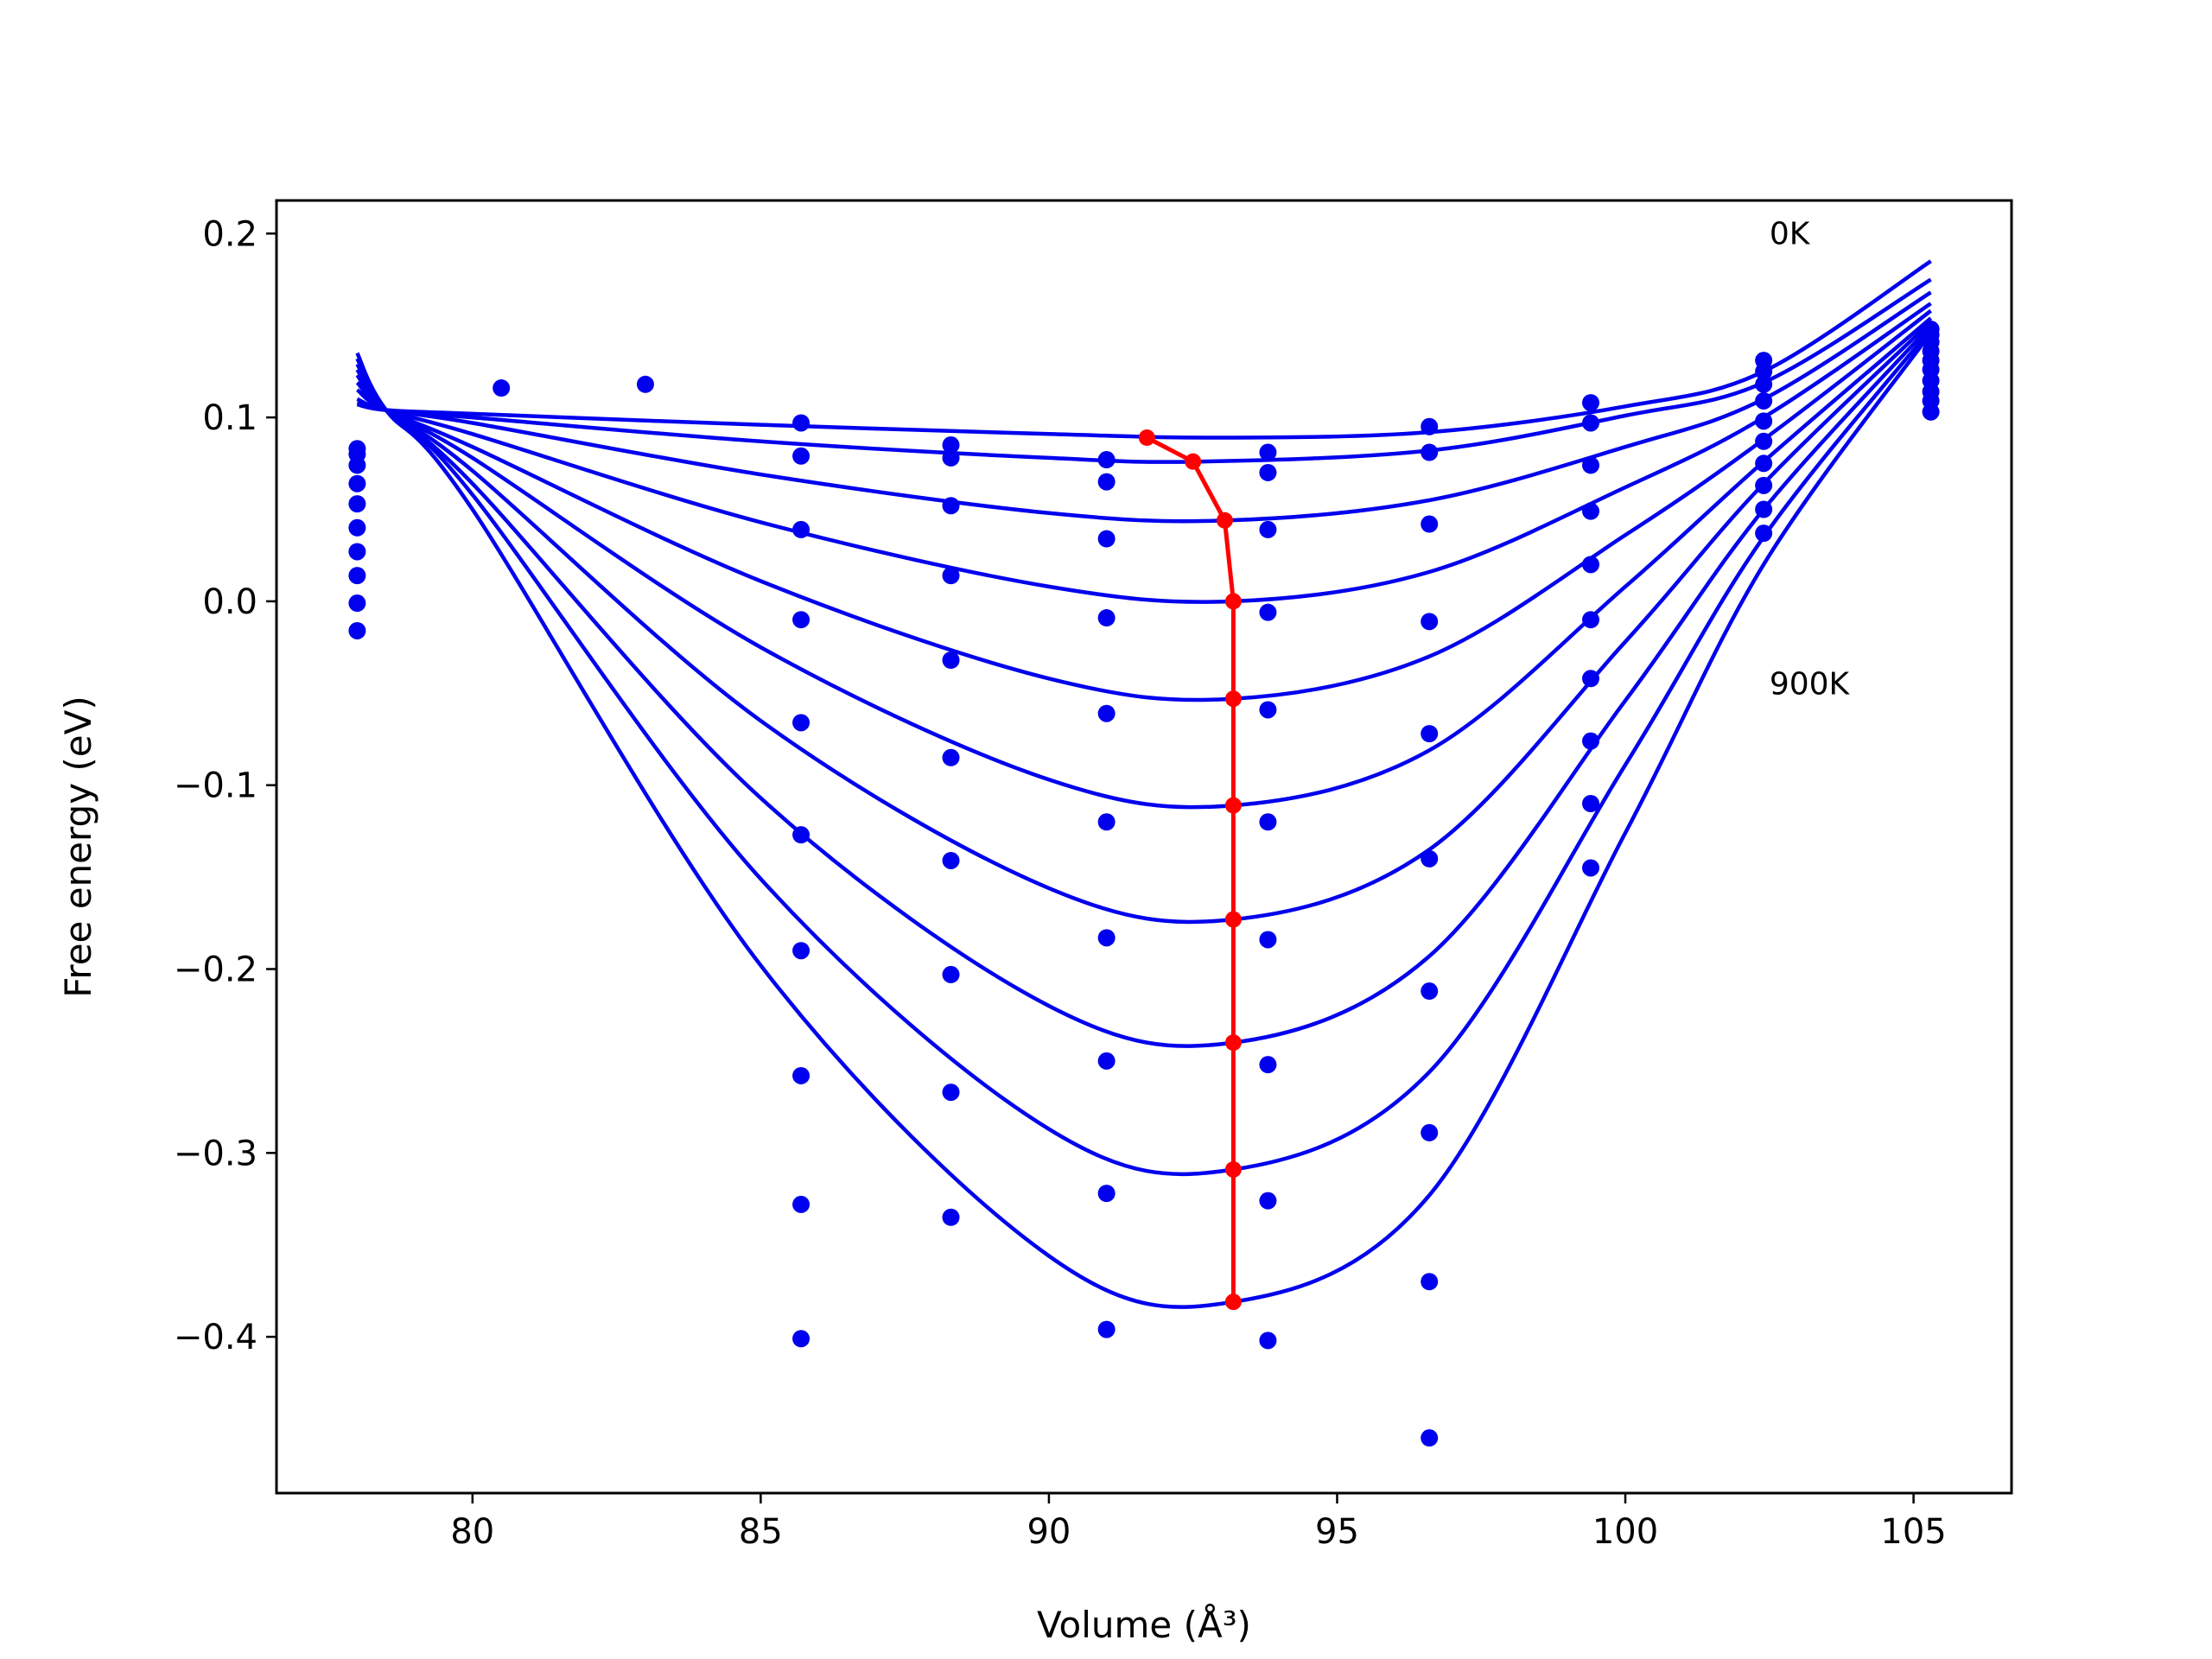  I want to click on x-tick-label: 95, so click(1337, 1532).